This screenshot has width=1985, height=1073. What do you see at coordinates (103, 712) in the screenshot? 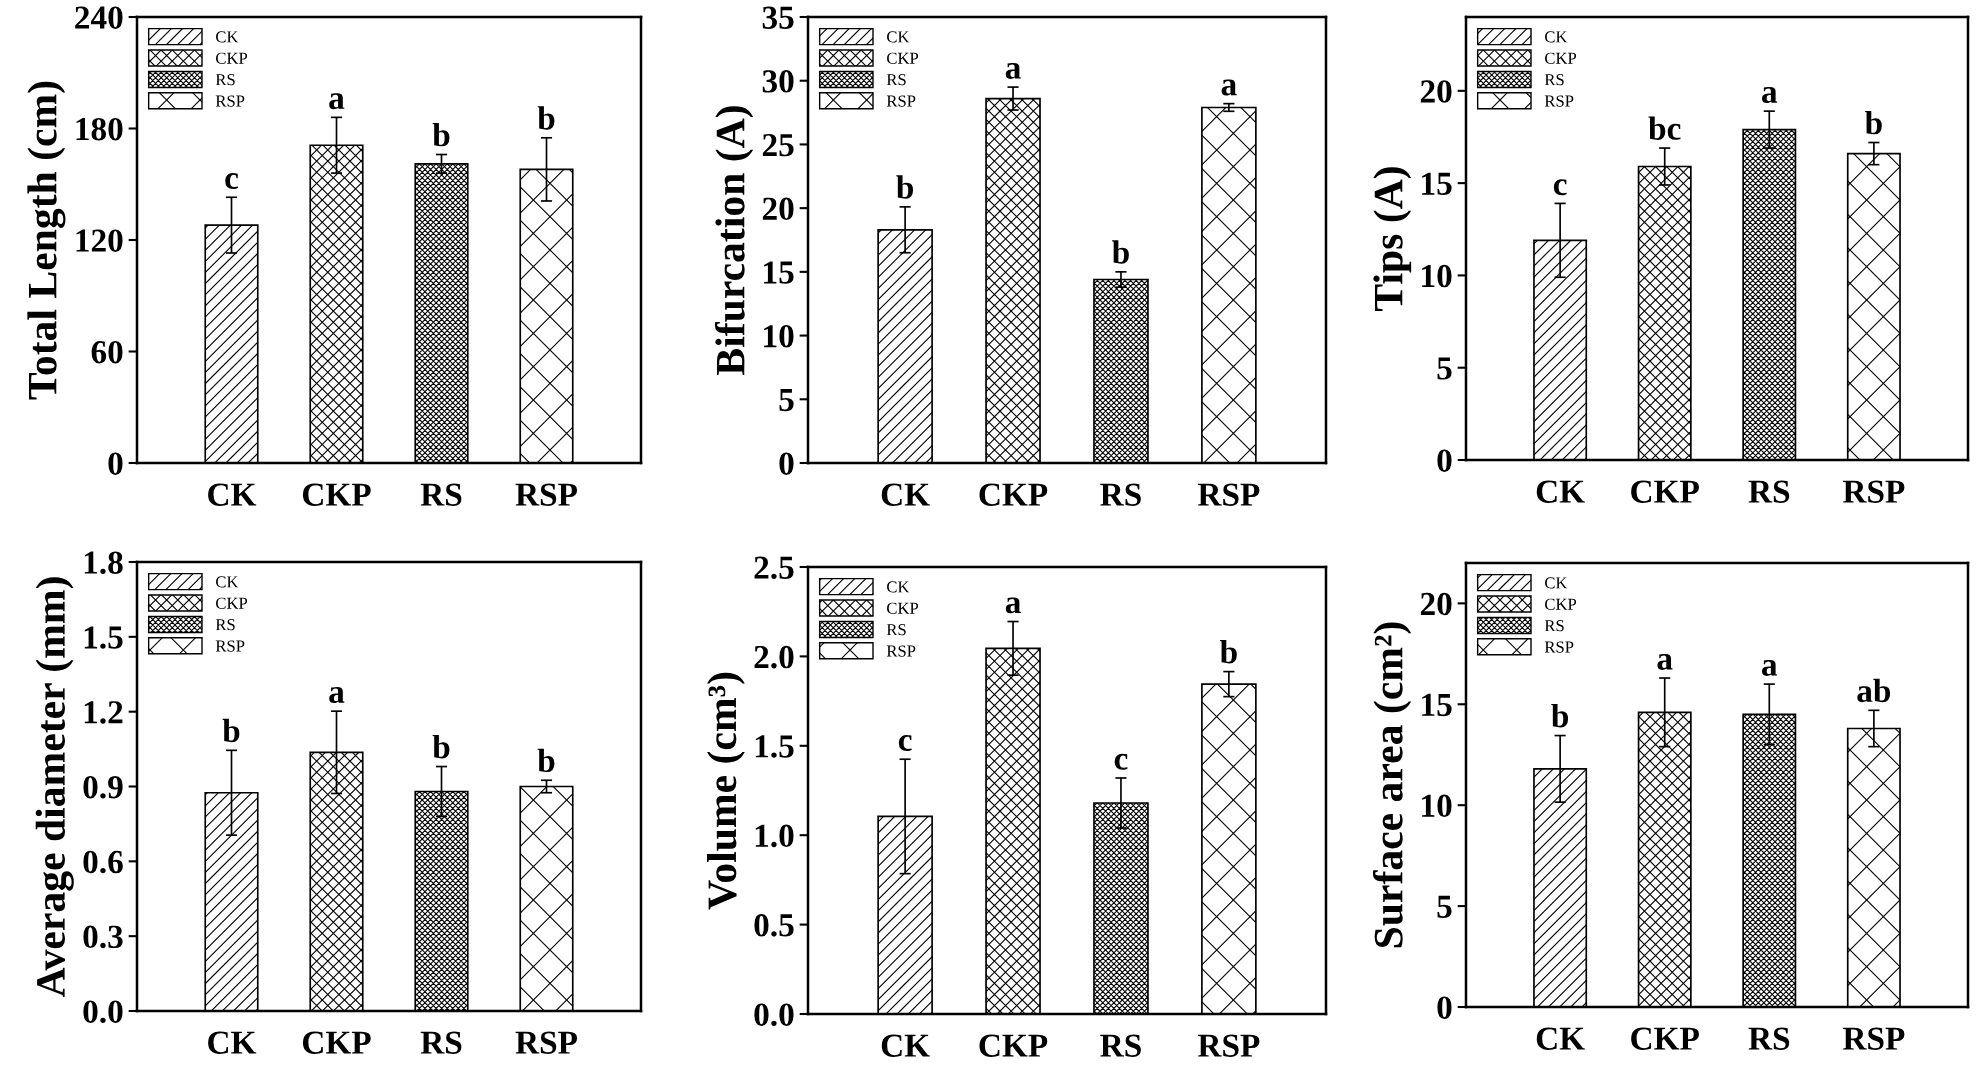
I see `y-tick-label: 1.2` at bounding box center [103, 712].